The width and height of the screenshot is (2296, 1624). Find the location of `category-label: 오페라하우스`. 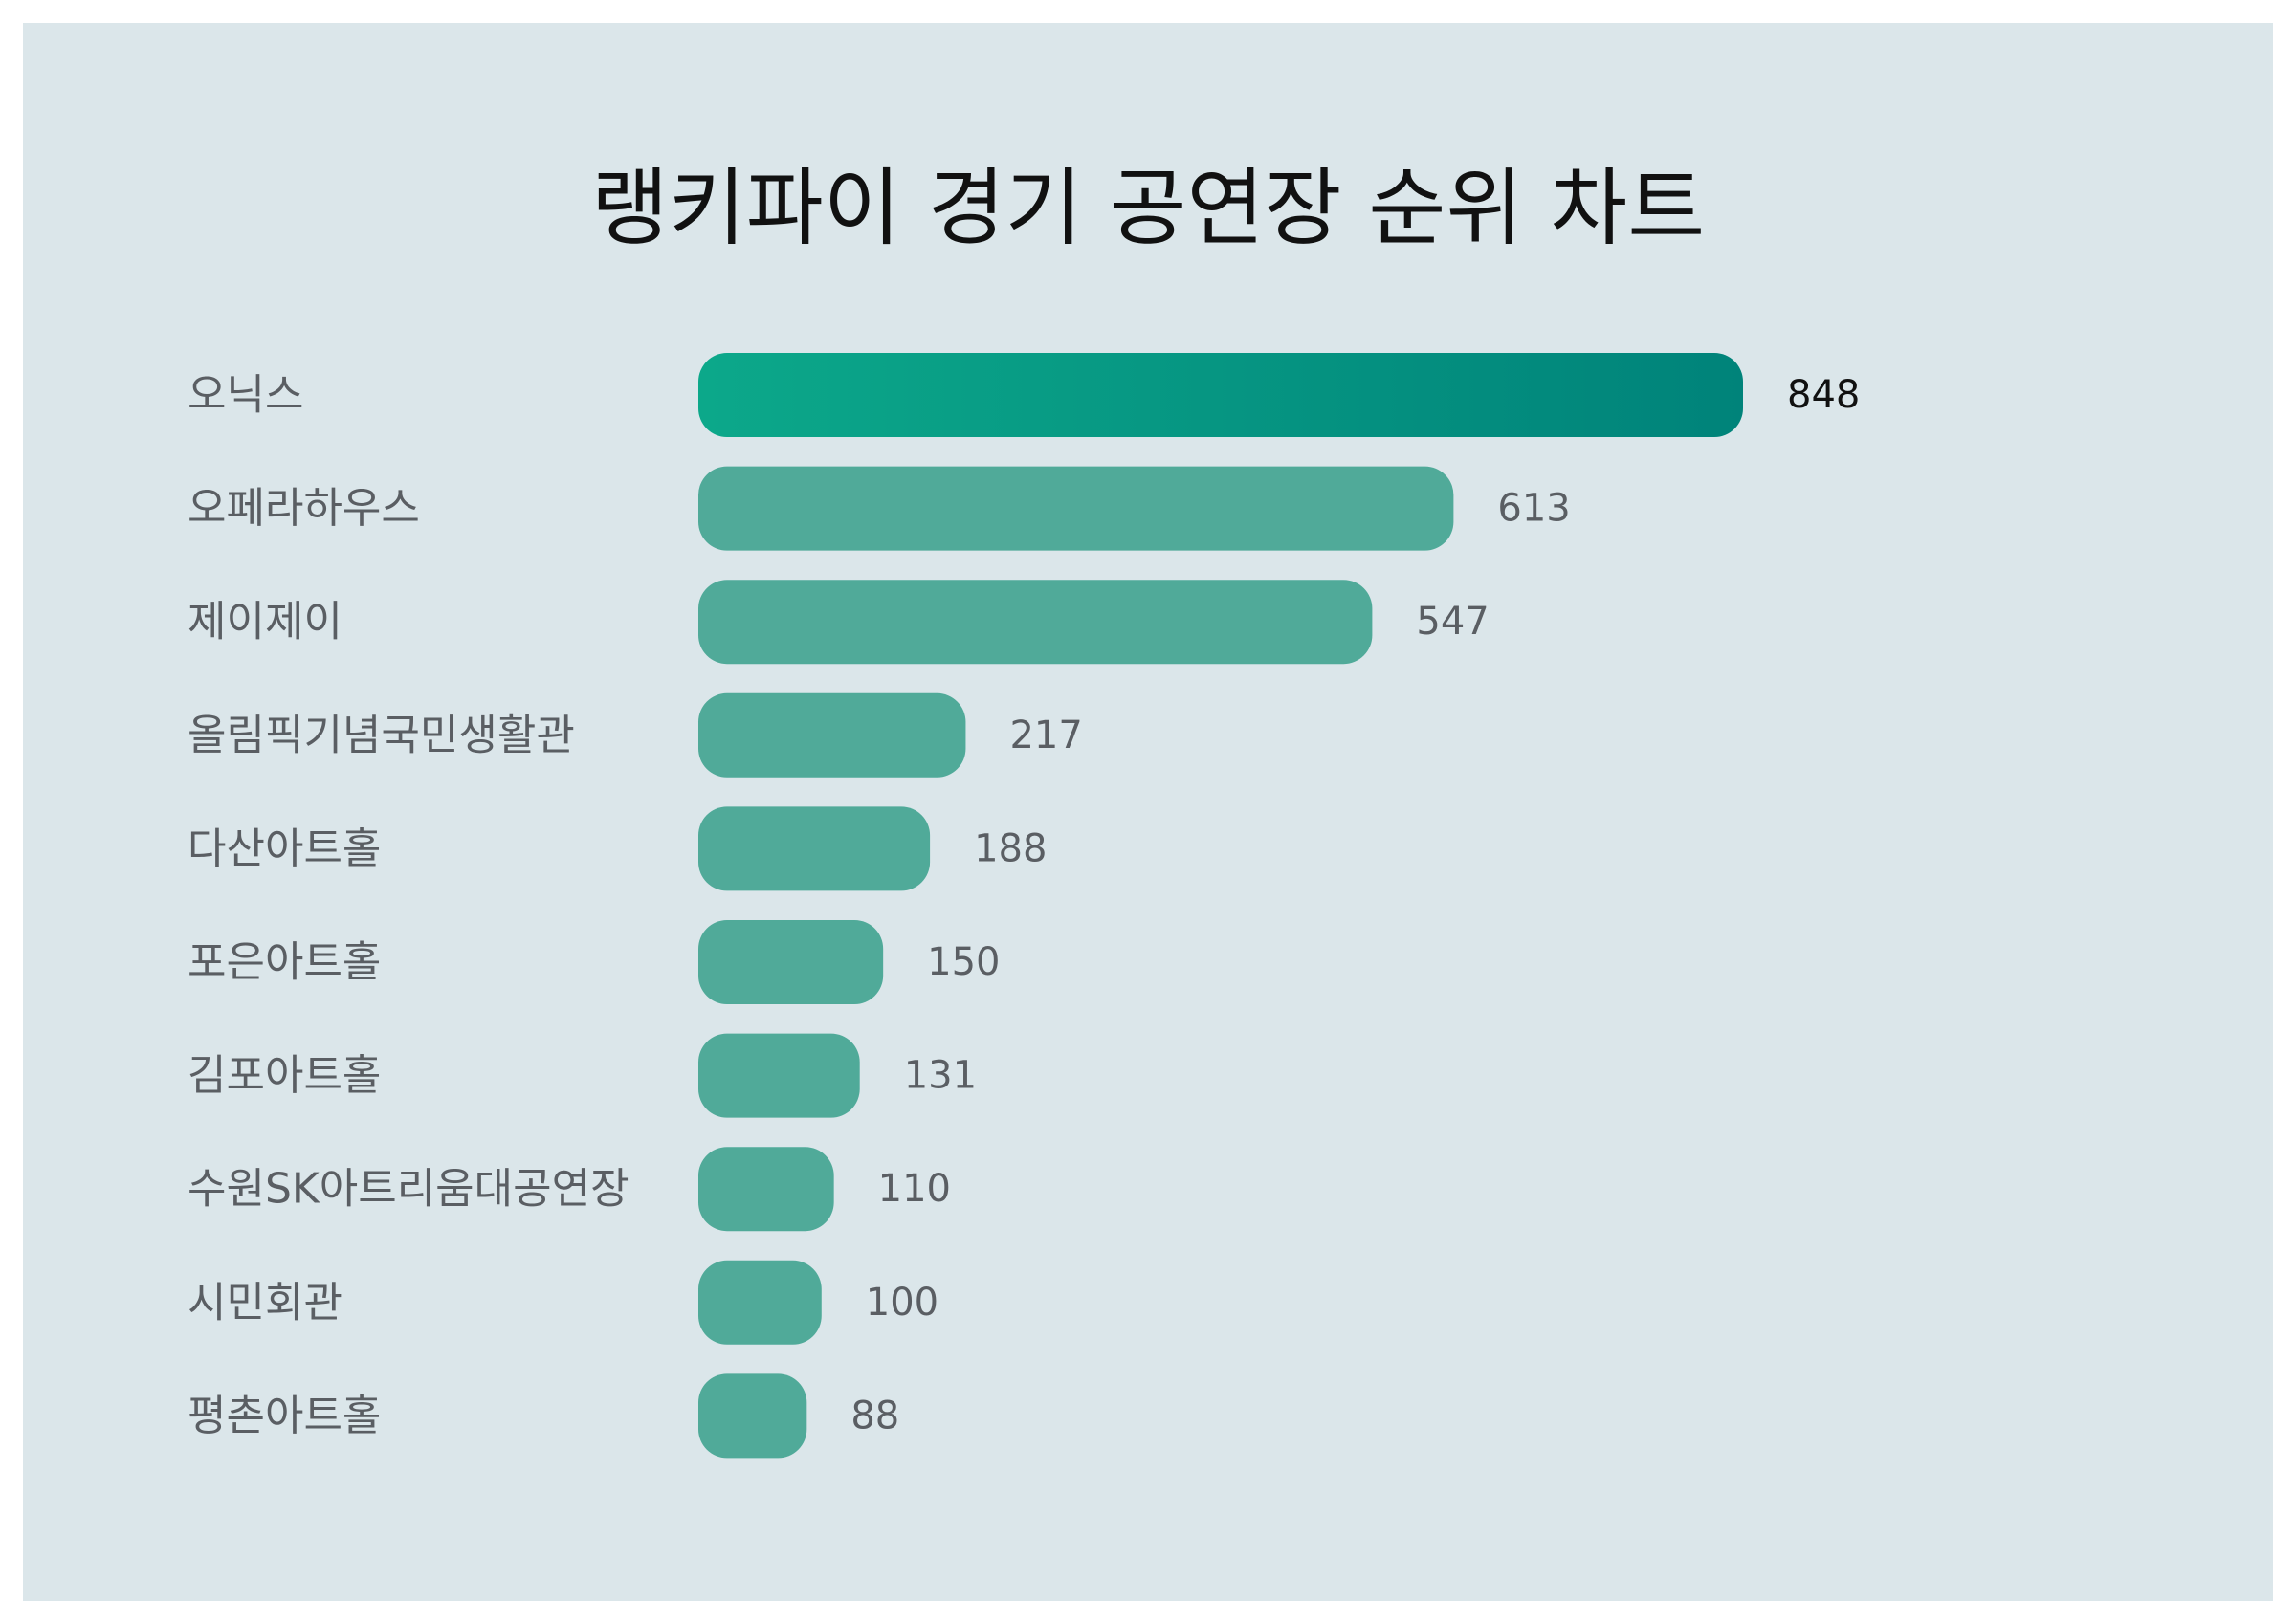

category-label: 오페라하우스 is located at coordinates (304, 509).